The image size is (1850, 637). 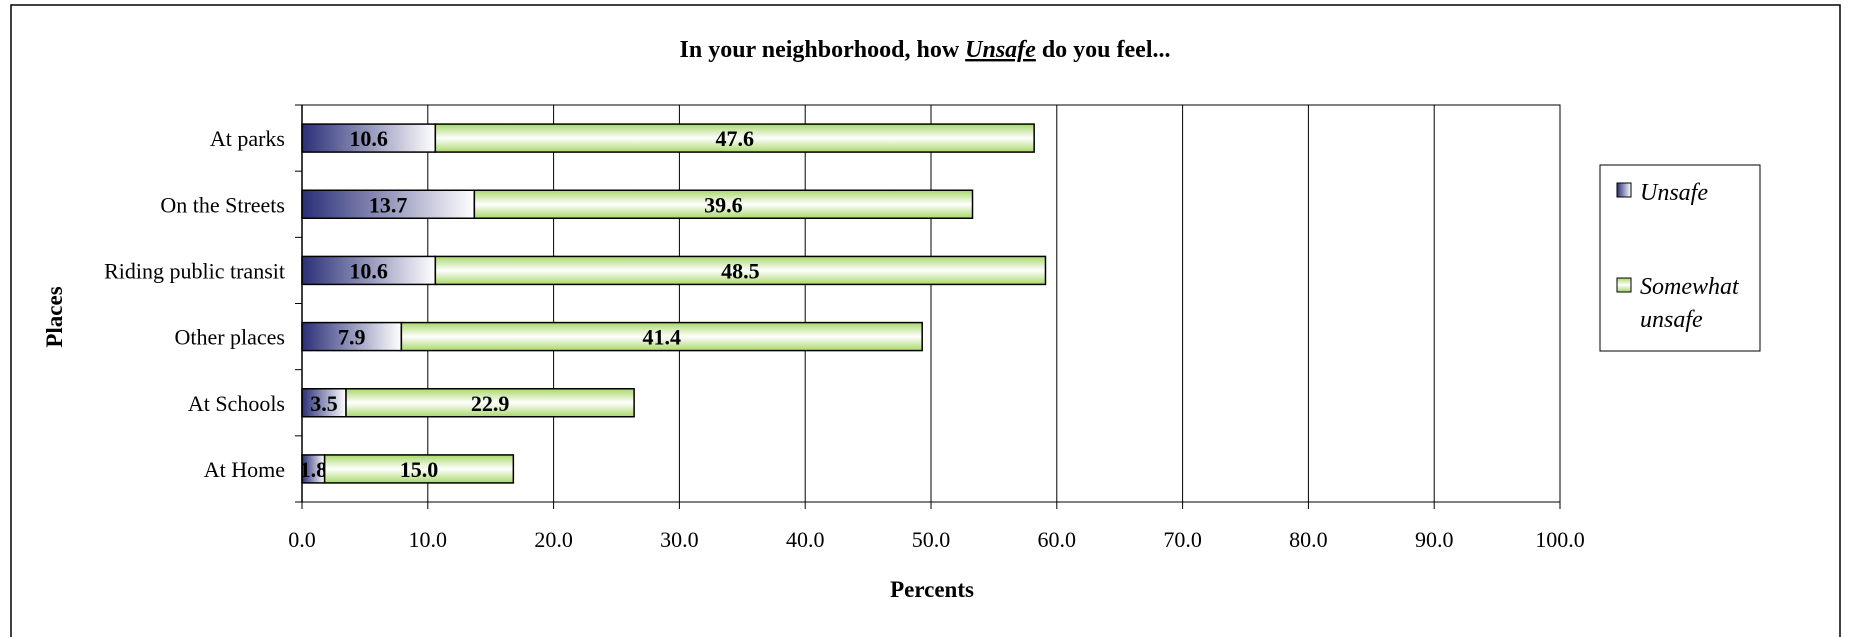 What do you see at coordinates (553, 539) in the screenshot?
I see `x-tick-label: 20.0` at bounding box center [553, 539].